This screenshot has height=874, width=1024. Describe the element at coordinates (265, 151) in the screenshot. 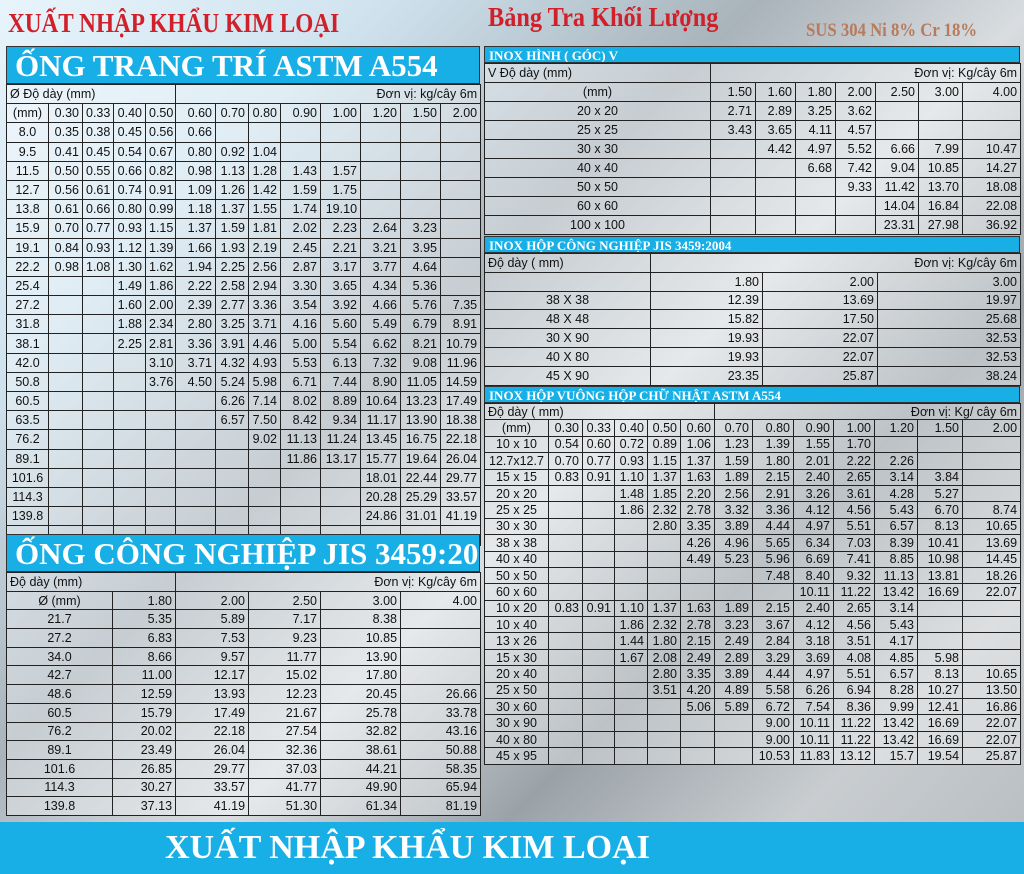

I see `weight-cell: 1.04` at that location.